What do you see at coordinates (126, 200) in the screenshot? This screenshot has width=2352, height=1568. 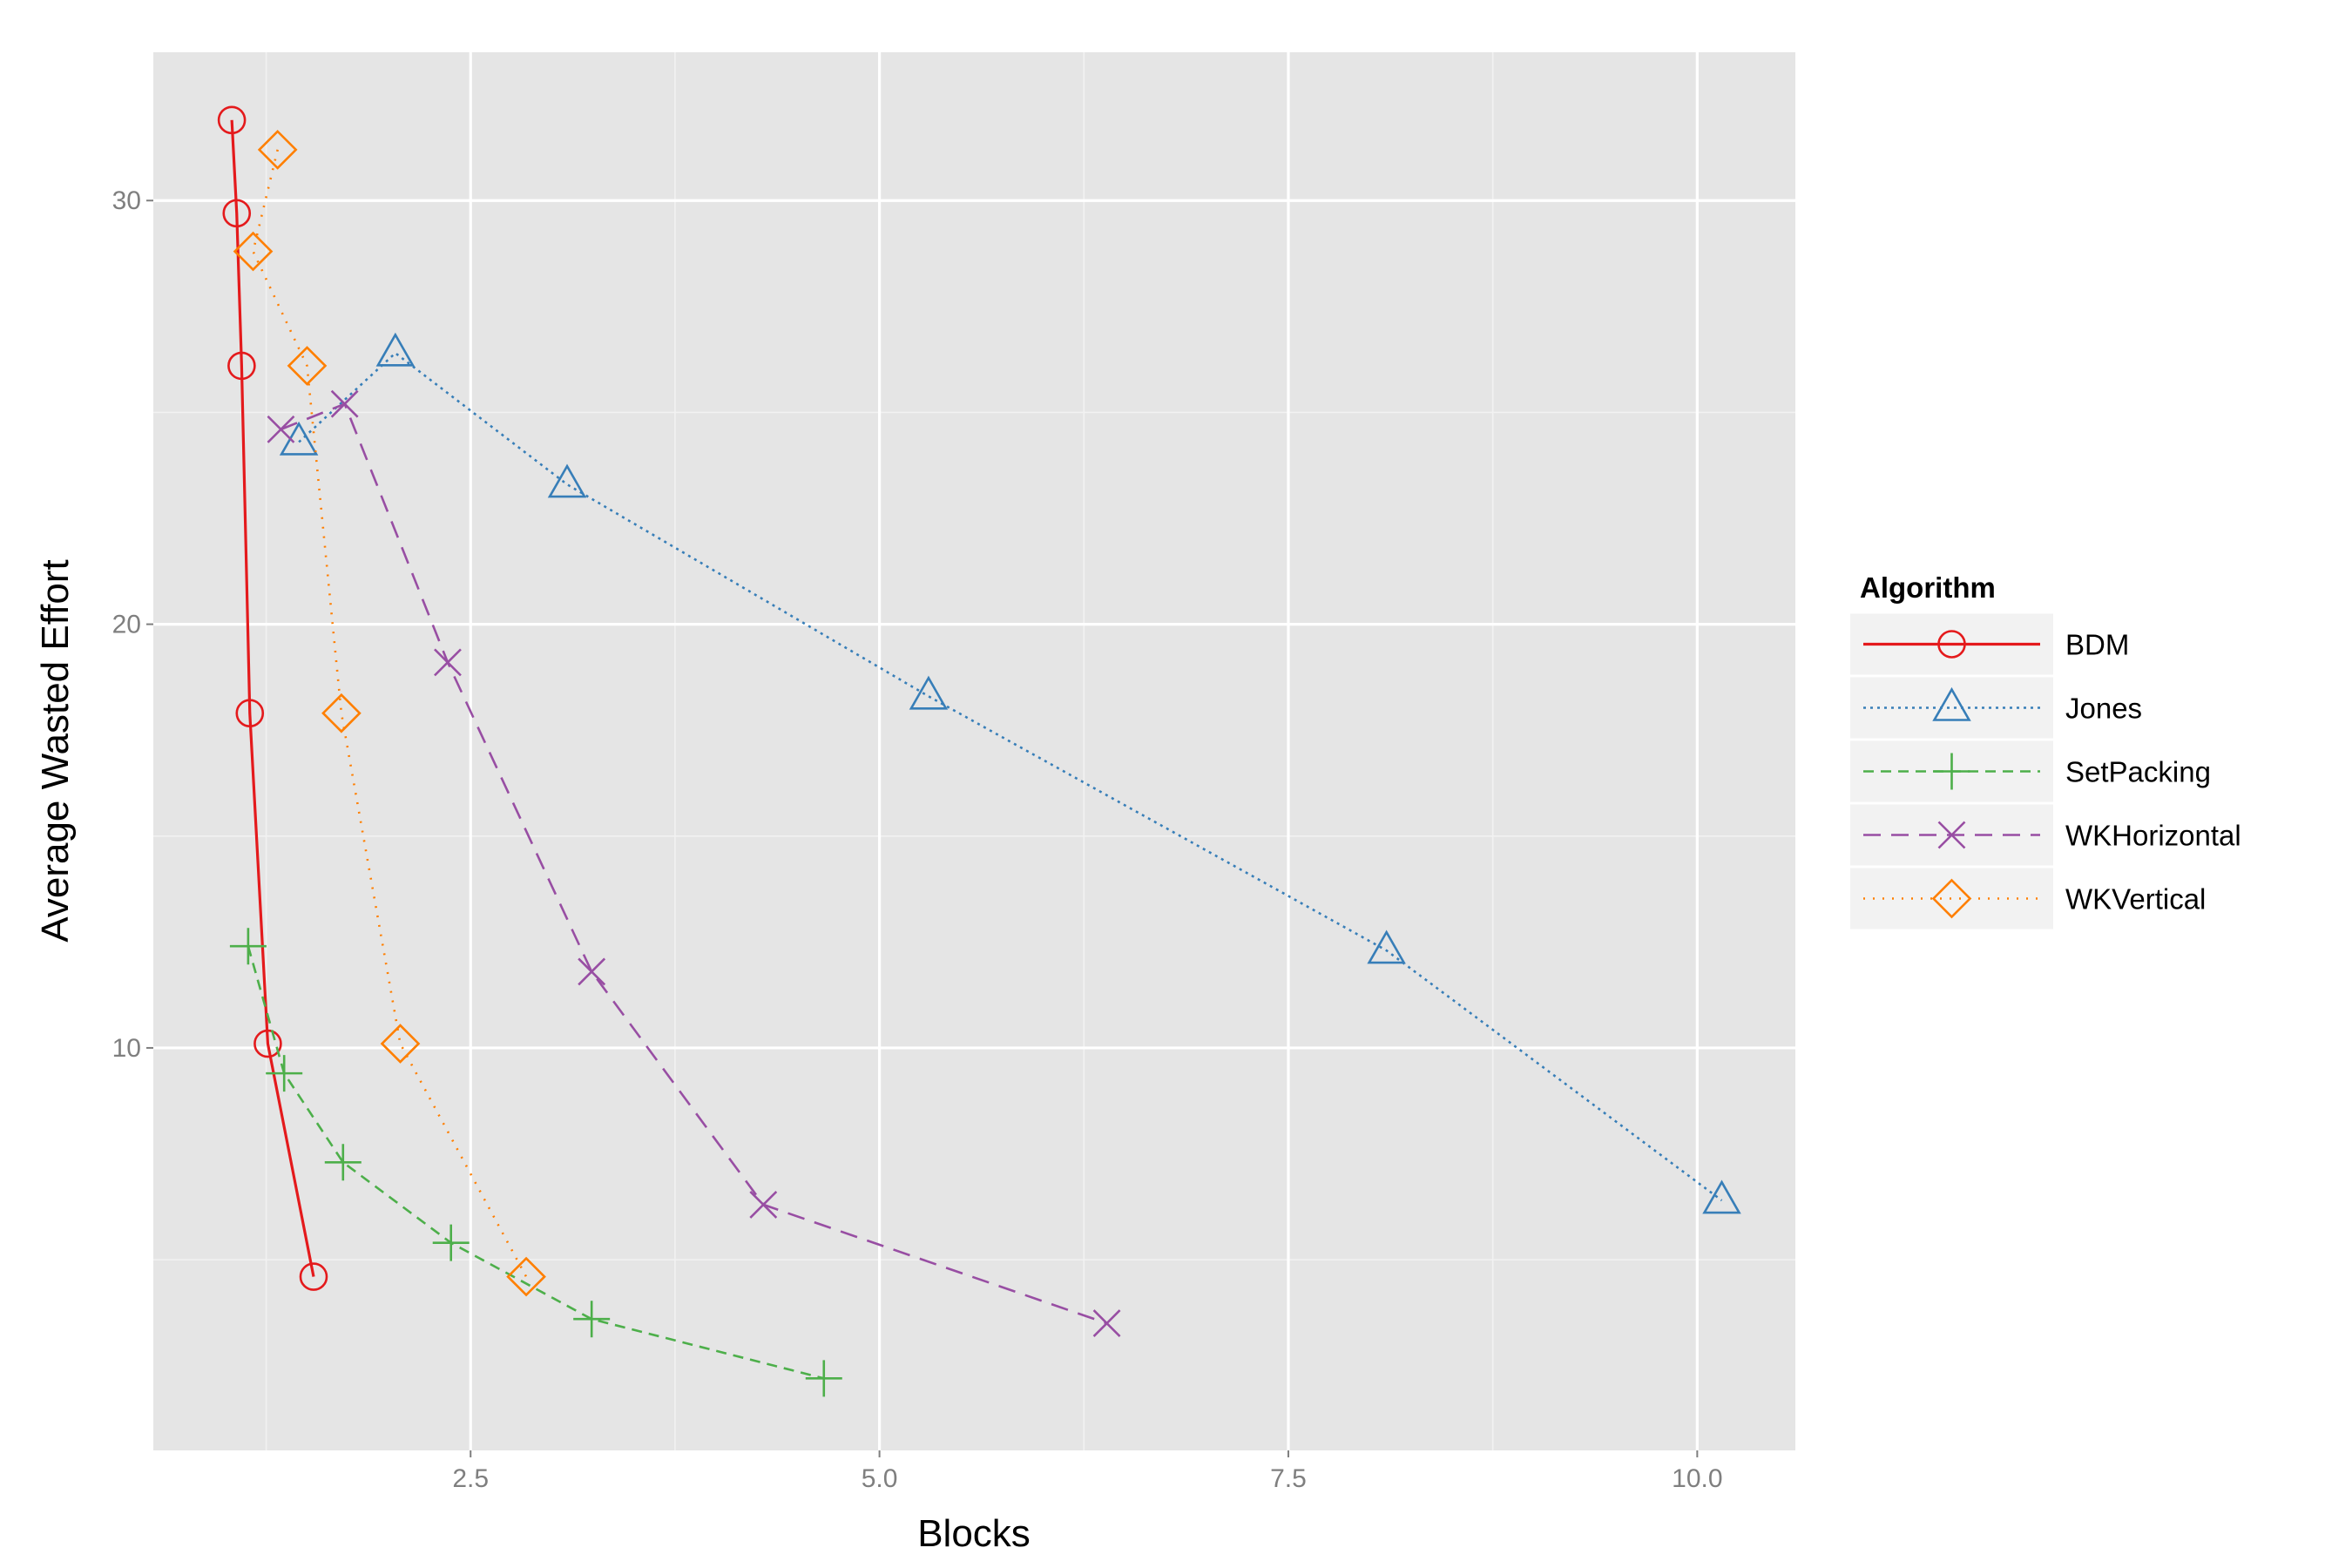 I see `y-tick-label: 30` at bounding box center [126, 200].